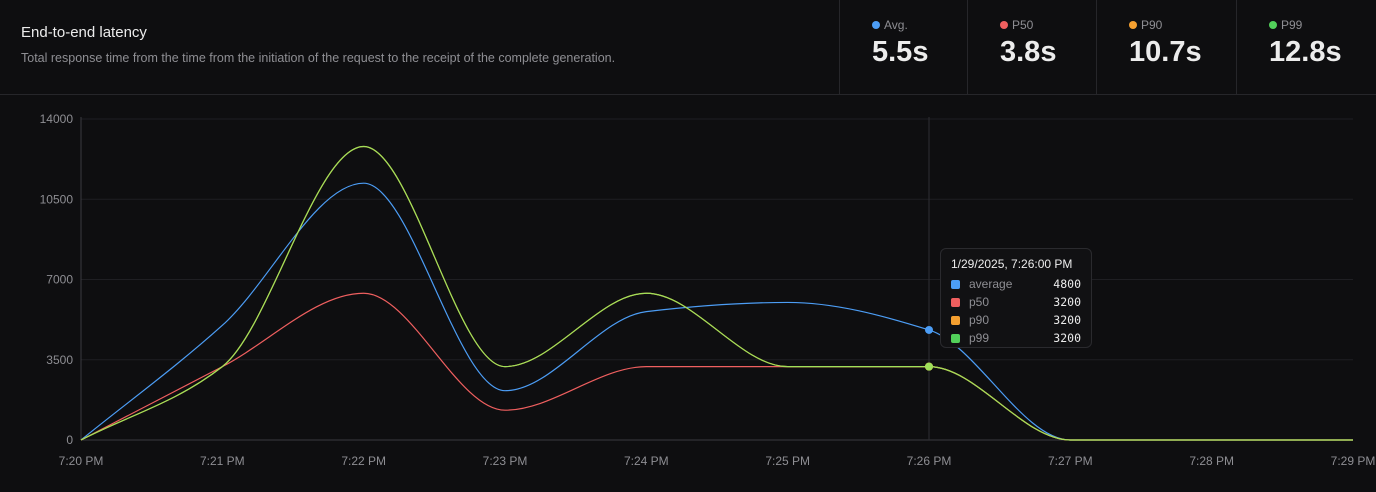 This screenshot has height=492, width=1376. What do you see at coordinates (1273, 25) in the screenshot?
I see `p99-dot-icon` at bounding box center [1273, 25].